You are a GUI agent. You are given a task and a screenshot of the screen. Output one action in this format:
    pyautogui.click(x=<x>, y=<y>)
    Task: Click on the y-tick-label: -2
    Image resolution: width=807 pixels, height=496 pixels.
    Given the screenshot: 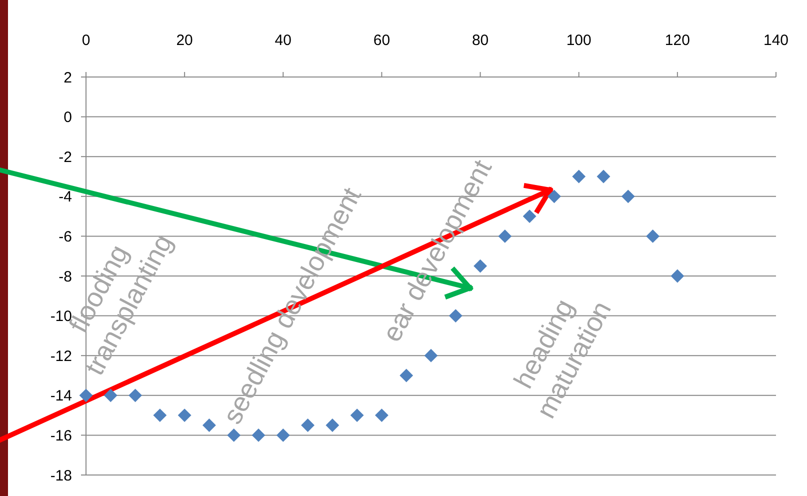 What is the action you would take?
    pyautogui.click(x=65, y=157)
    